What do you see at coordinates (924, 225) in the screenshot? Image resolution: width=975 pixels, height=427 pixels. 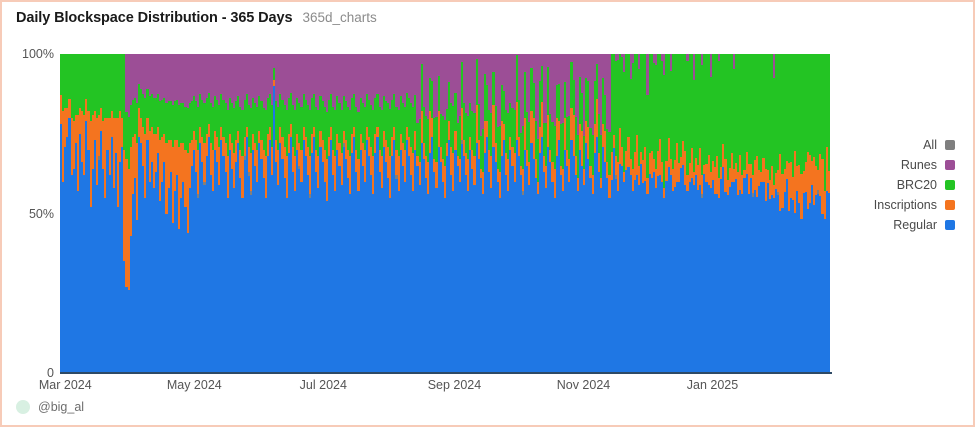 I see `legend-item-regular: Regular` at bounding box center [924, 225].